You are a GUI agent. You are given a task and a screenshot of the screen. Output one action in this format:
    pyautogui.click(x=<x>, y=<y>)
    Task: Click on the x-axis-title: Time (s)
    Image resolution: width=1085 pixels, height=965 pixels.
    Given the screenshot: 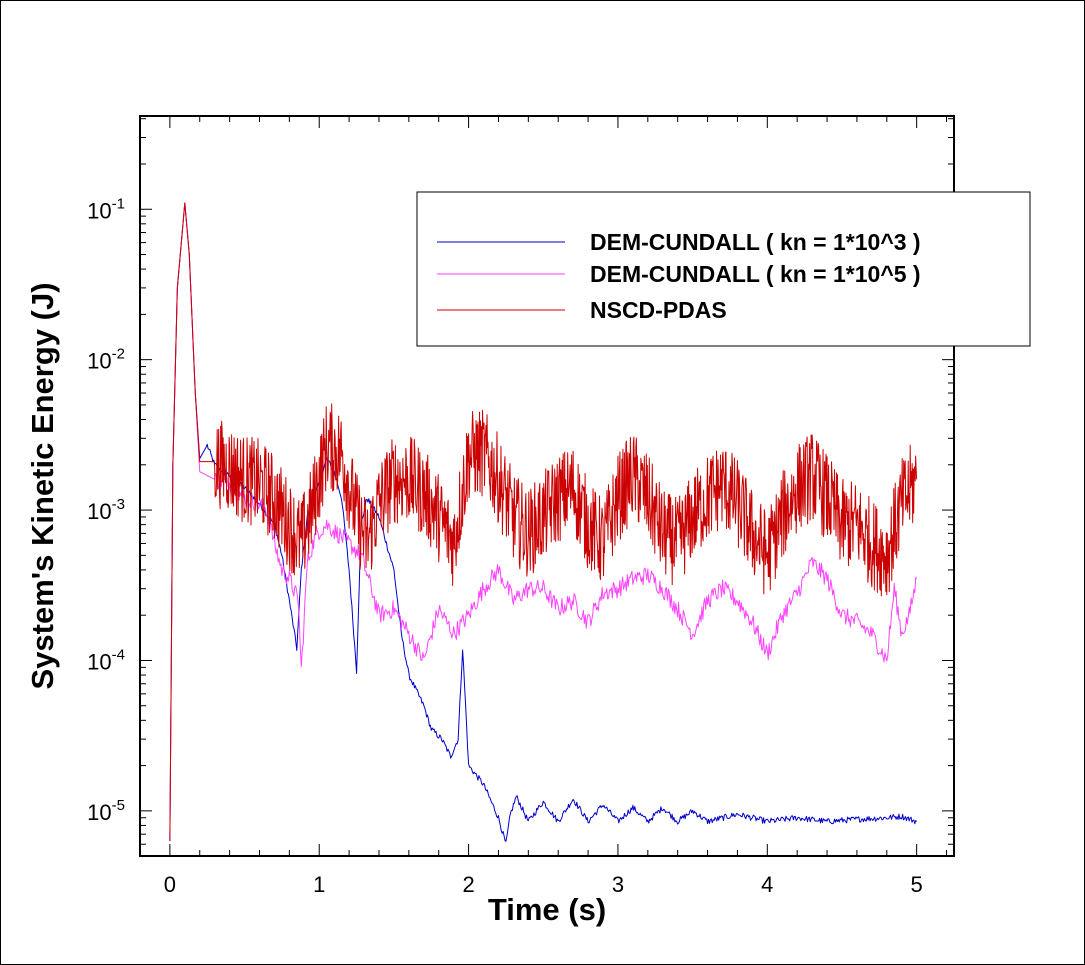 What is the action you would take?
    pyautogui.click(x=547, y=909)
    